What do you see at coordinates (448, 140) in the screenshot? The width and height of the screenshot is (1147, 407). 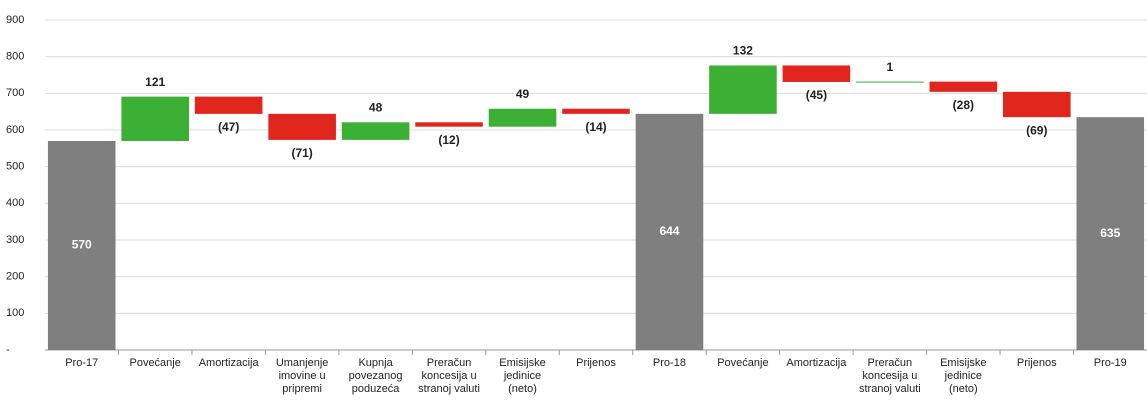 I see `value-label: (12)` at bounding box center [448, 140].